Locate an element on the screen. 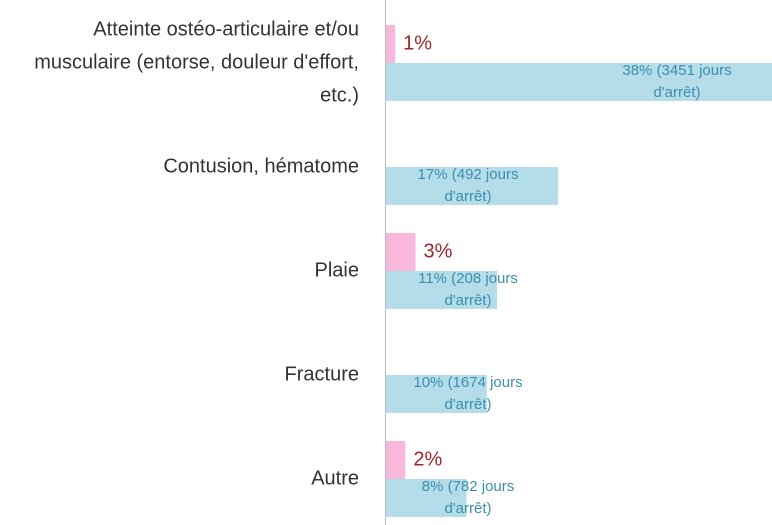 This screenshot has width=772, height=525. category-label: Contusion, hématome is located at coordinates (261, 166).